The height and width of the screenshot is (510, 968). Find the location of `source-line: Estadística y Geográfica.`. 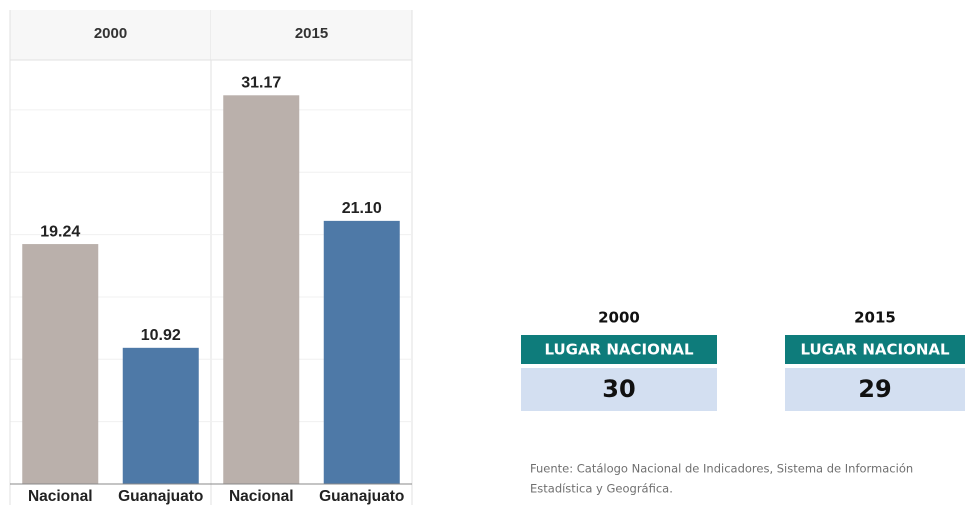

source-line: Estadística y Geográfica. is located at coordinates (601, 489).